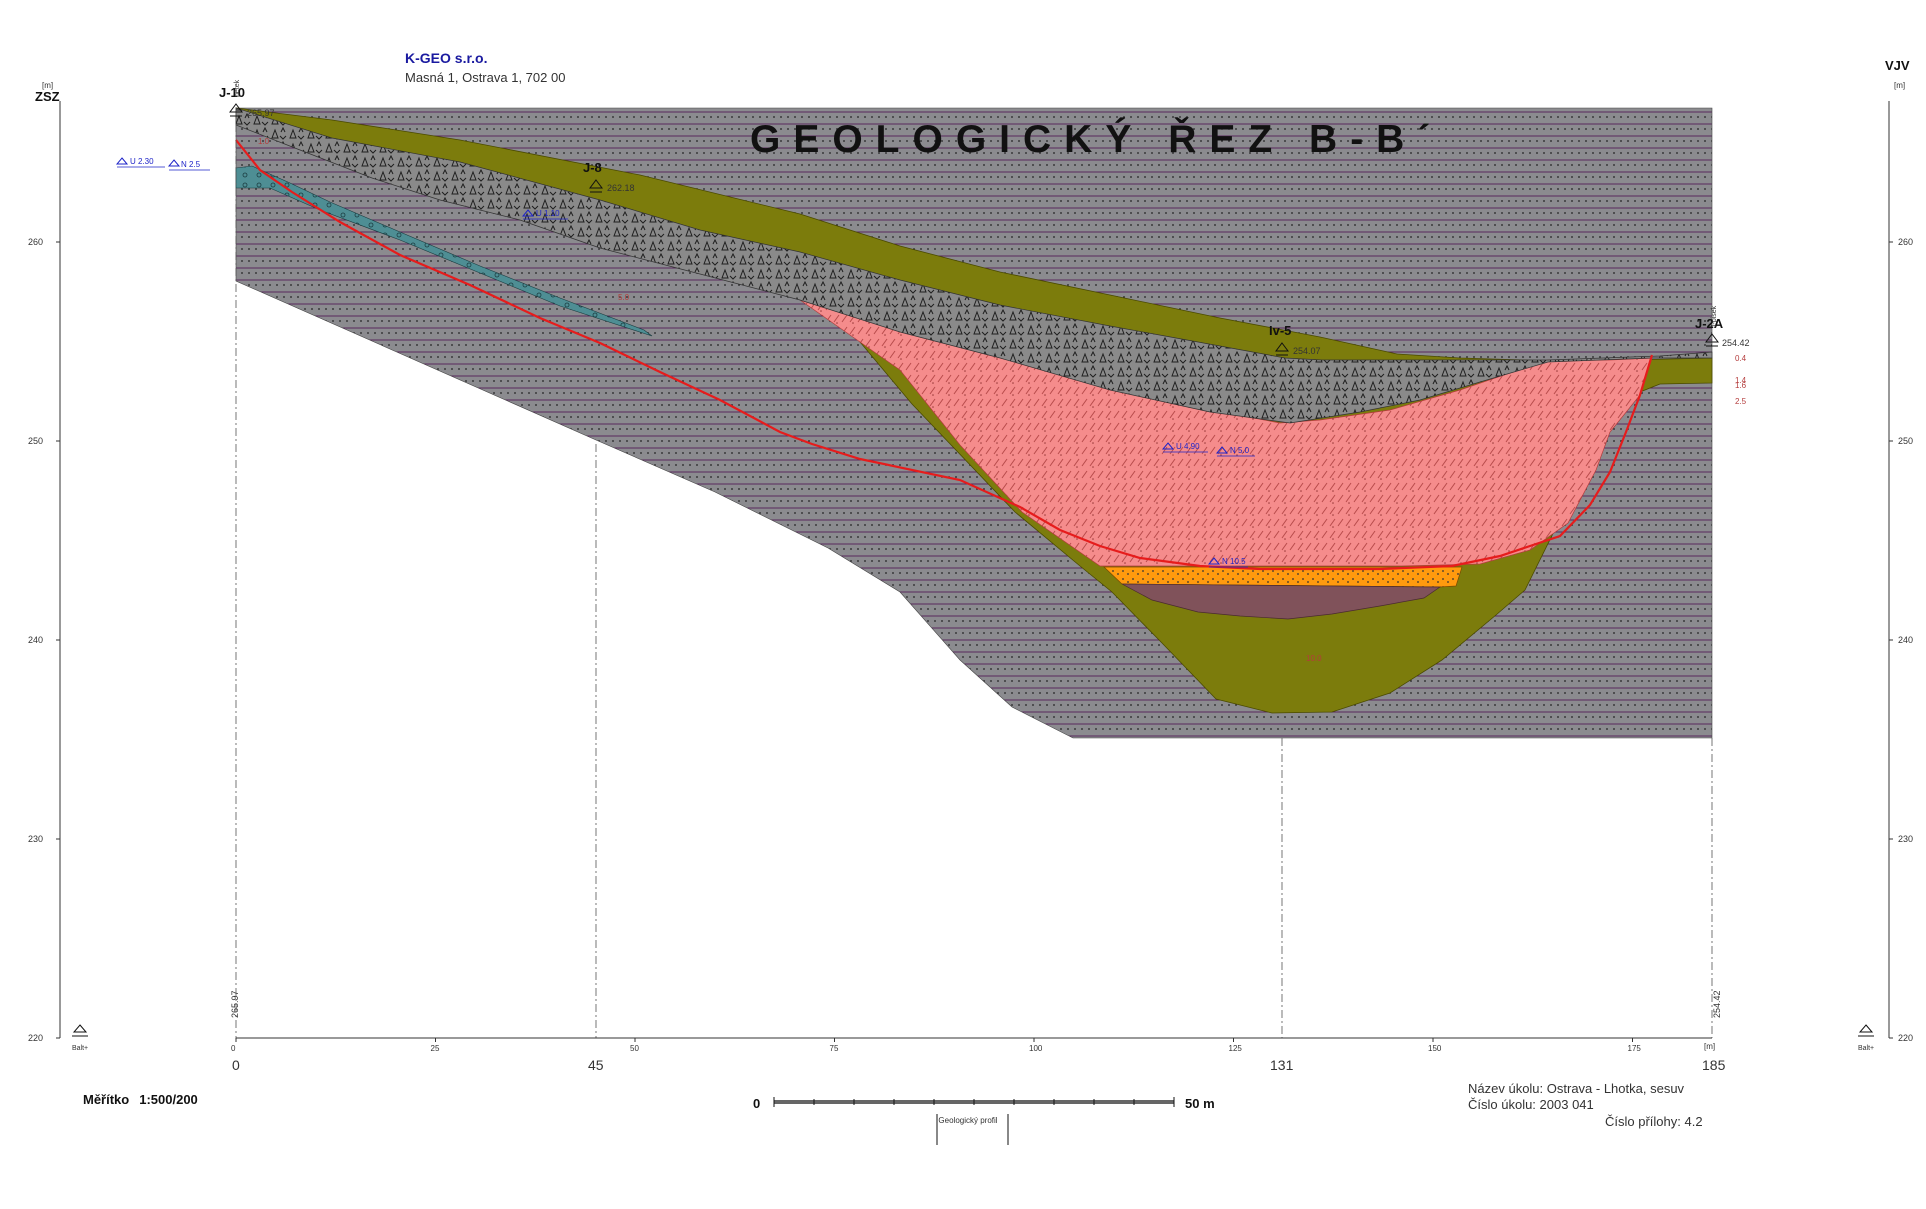  Describe the element at coordinates (1200, 1103) in the screenshot. I see `scale-bar-end: 50 m` at that location.